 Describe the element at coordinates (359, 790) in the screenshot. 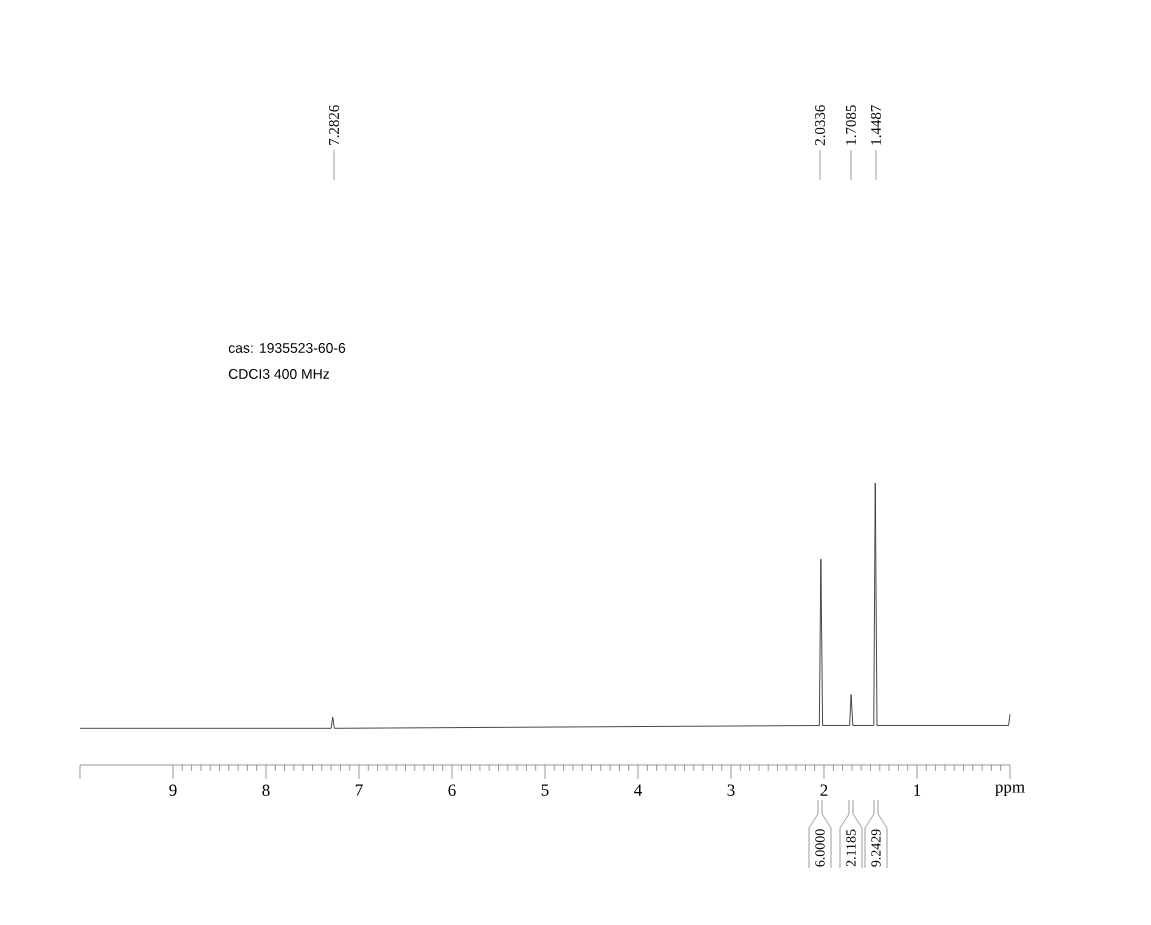

I see `x-tick-label: 7` at that location.